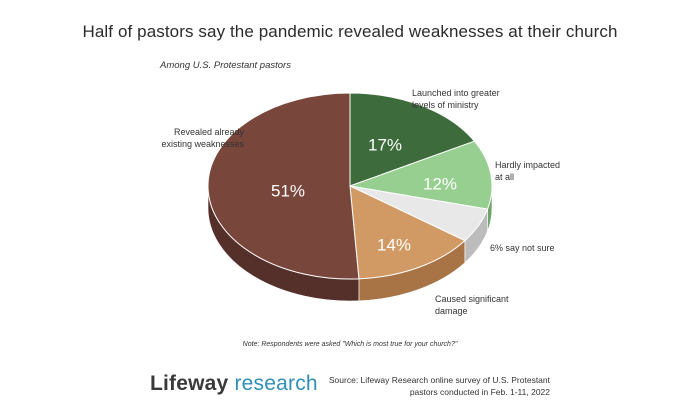 The width and height of the screenshot is (700, 420). I want to click on slice-label-1: Hardly impacted at all, so click(527, 171).